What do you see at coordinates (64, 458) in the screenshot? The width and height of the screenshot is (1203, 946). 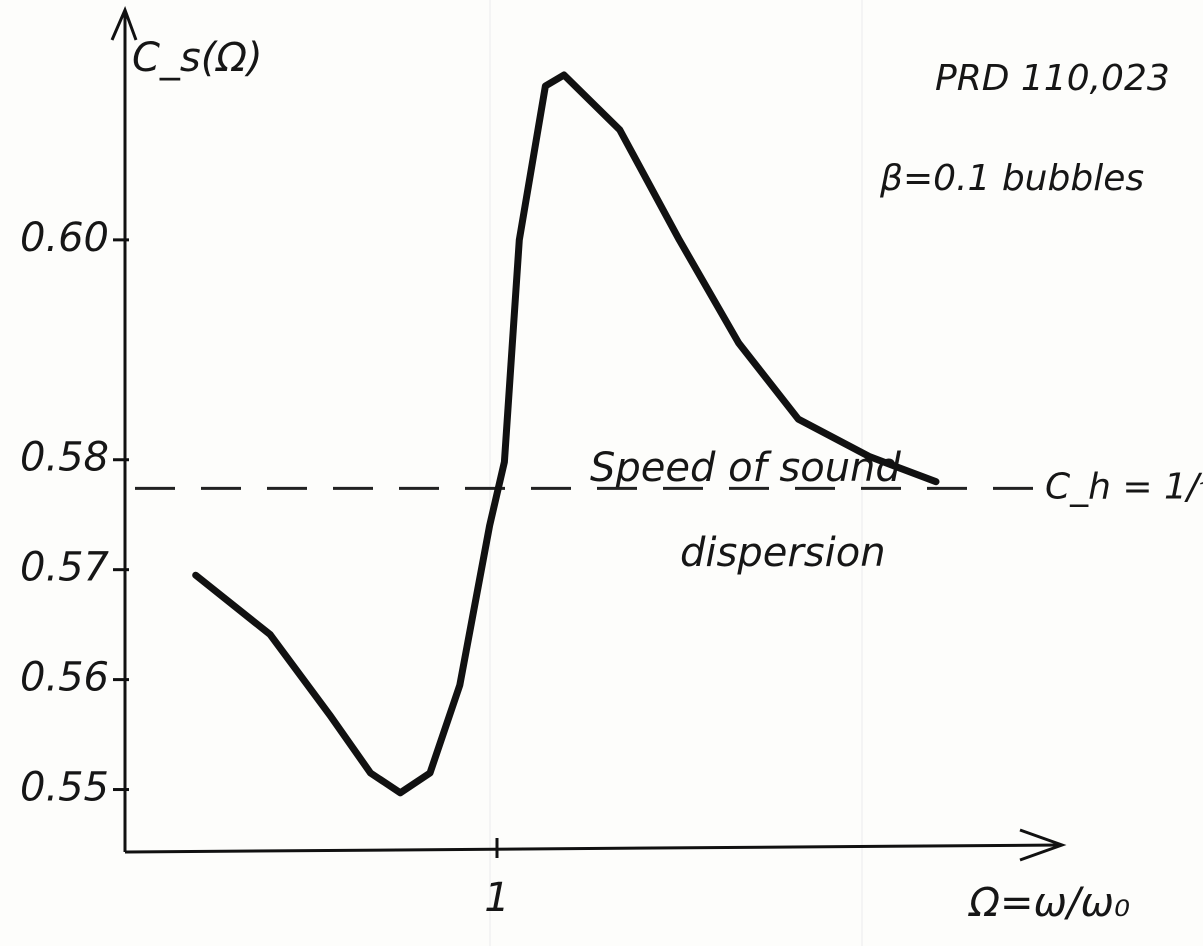 I see `y-tick-label: 0.58` at bounding box center [64, 458].